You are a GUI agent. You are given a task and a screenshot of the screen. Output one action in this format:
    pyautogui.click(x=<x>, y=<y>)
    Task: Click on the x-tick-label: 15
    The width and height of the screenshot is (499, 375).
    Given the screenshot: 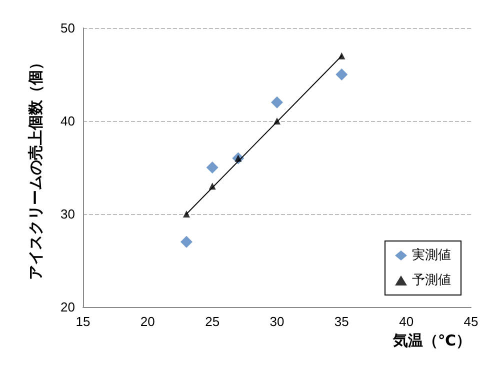 What is the action you would take?
    pyautogui.click(x=83, y=321)
    